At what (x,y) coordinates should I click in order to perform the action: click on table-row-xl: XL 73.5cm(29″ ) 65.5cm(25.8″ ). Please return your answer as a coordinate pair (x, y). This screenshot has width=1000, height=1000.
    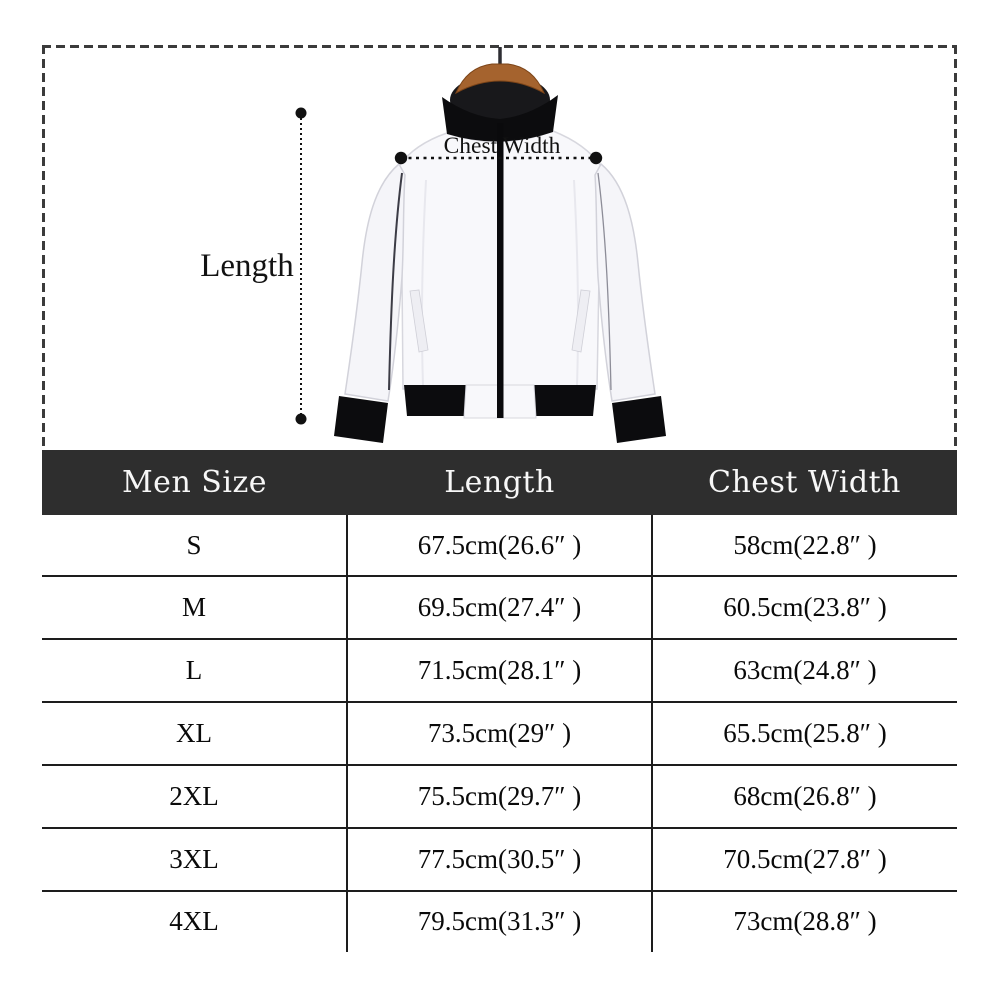
    Looking at the image, I should click on (499, 734).